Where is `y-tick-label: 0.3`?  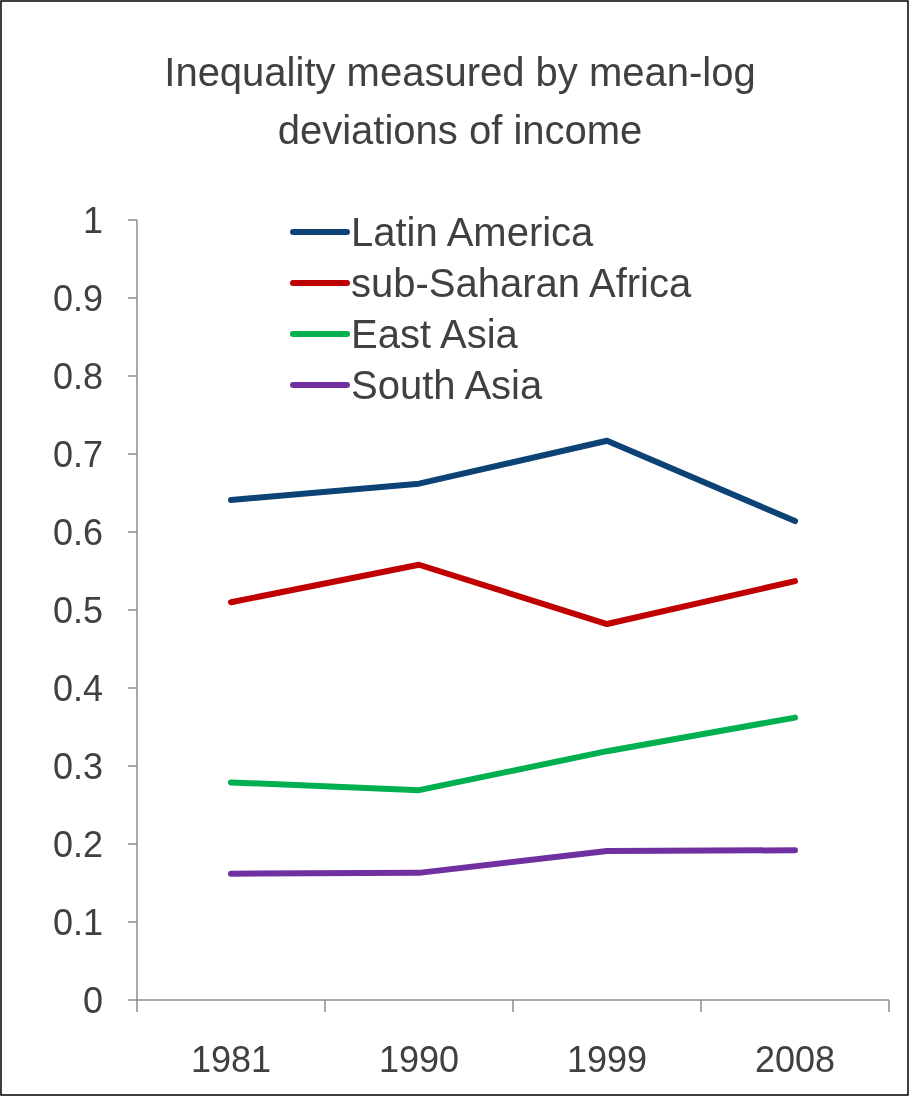
y-tick-label: 0.3 is located at coordinates (77, 766).